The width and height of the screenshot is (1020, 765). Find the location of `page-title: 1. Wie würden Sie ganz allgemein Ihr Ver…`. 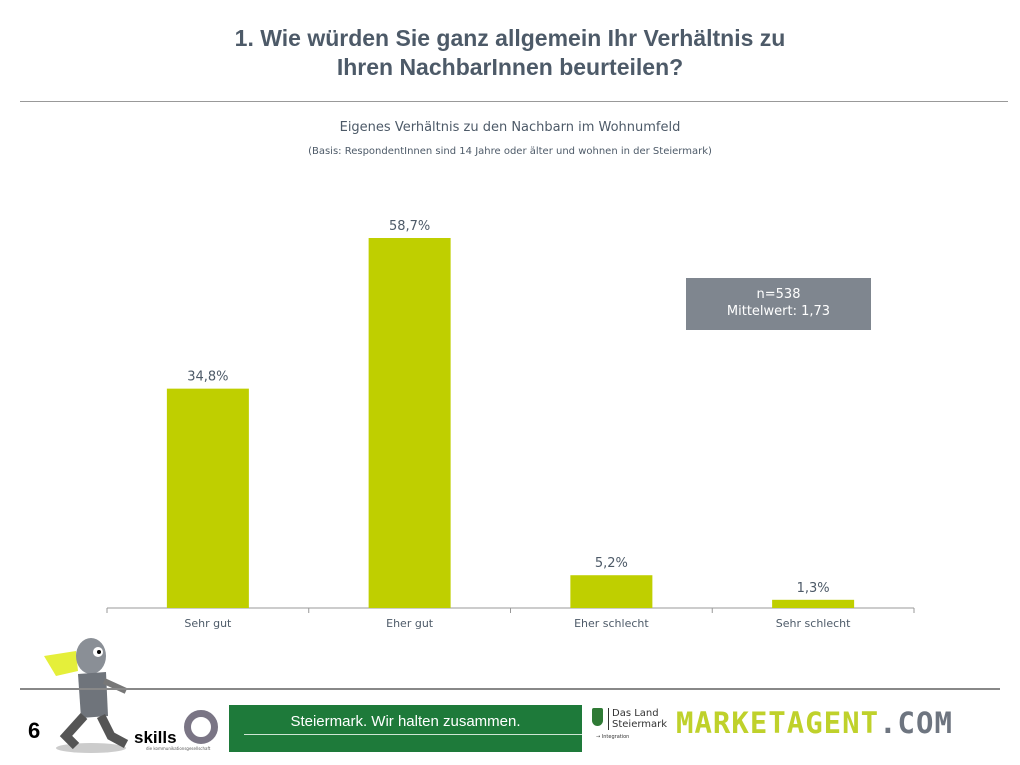

page-title: 1. Wie würden Sie ganz allgemein Ihr Ver… is located at coordinates (510, 53).